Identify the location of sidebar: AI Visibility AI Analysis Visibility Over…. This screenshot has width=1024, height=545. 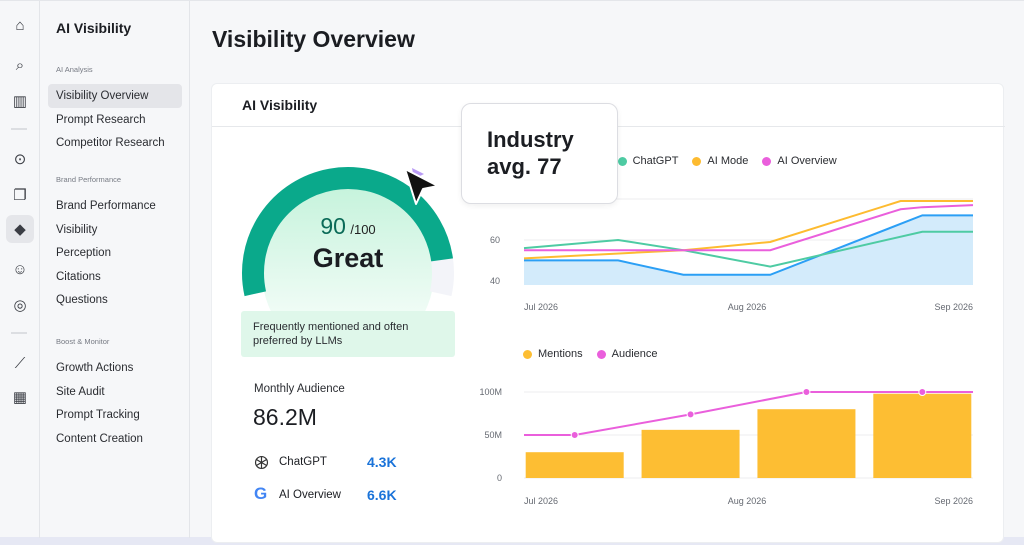
(115, 269).